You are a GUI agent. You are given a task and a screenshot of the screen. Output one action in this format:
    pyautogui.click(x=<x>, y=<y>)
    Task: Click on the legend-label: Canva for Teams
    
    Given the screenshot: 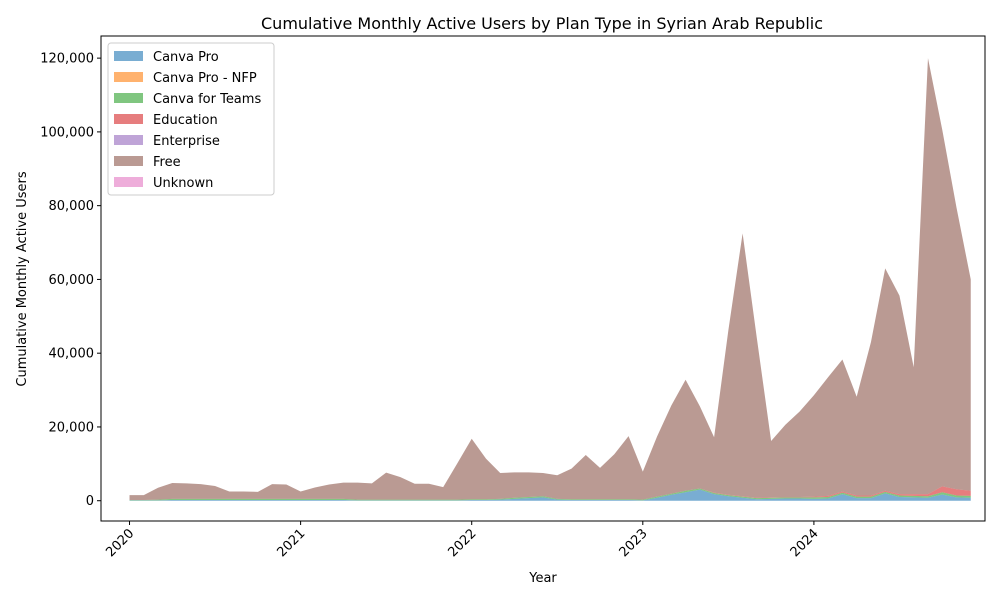 What is the action you would take?
    pyautogui.click(x=207, y=99)
    